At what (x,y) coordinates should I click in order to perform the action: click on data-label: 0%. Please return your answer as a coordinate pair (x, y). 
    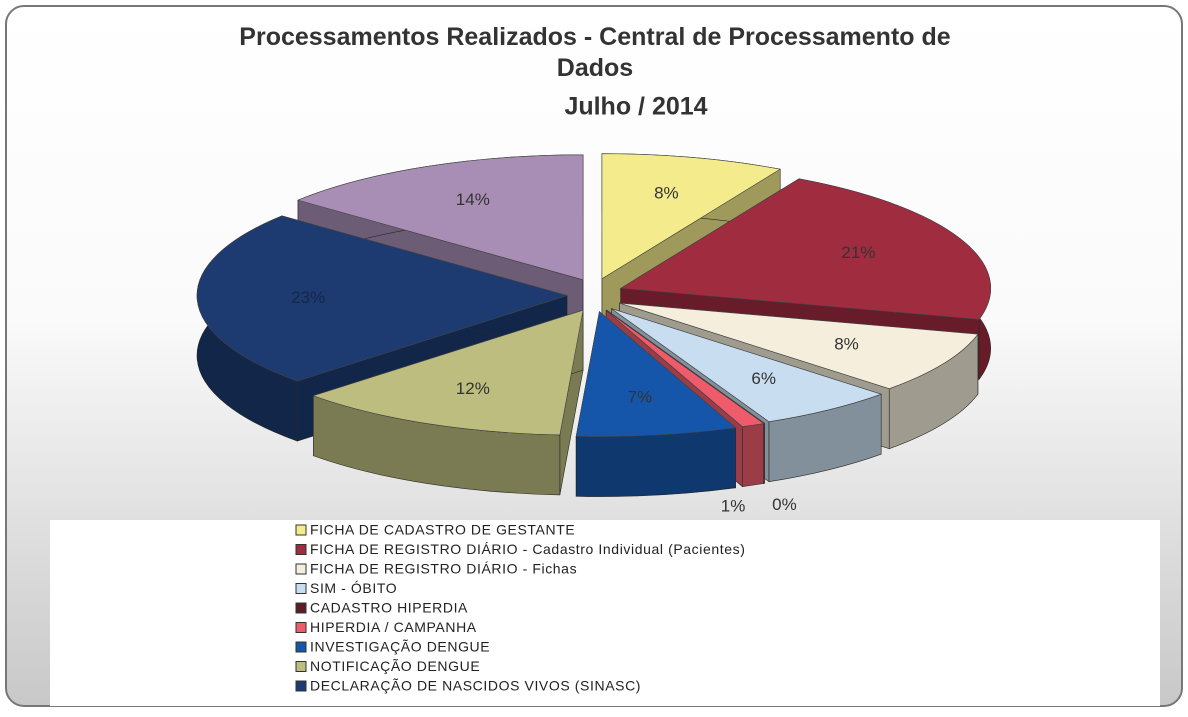
    Looking at the image, I should click on (784, 504).